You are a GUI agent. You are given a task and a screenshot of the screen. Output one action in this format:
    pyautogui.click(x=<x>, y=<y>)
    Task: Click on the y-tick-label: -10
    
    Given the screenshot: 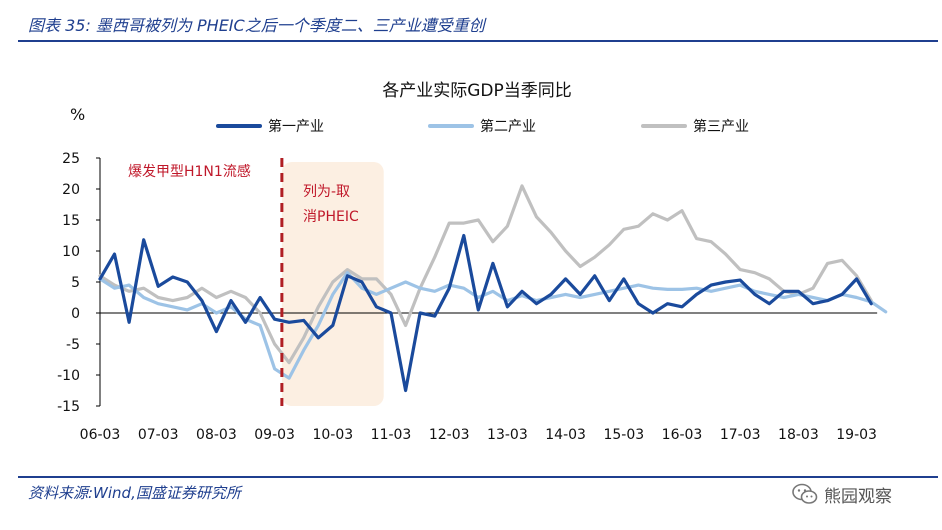 What is the action you would take?
    pyautogui.click(x=68, y=376)
    